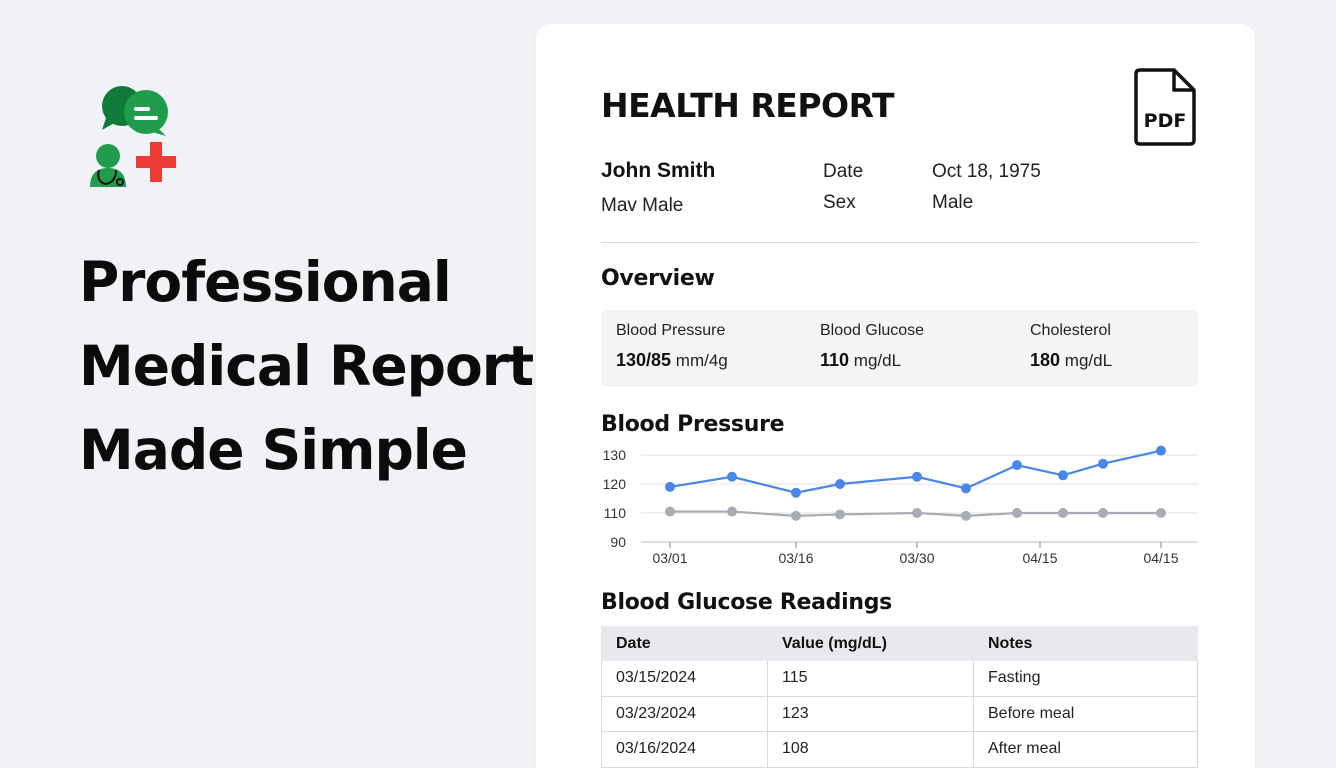 This screenshot has height=768, width=1336. Describe the element at coordinates (1165, 121) in the screenshot. I see `pdf-label: PDF` at that location.